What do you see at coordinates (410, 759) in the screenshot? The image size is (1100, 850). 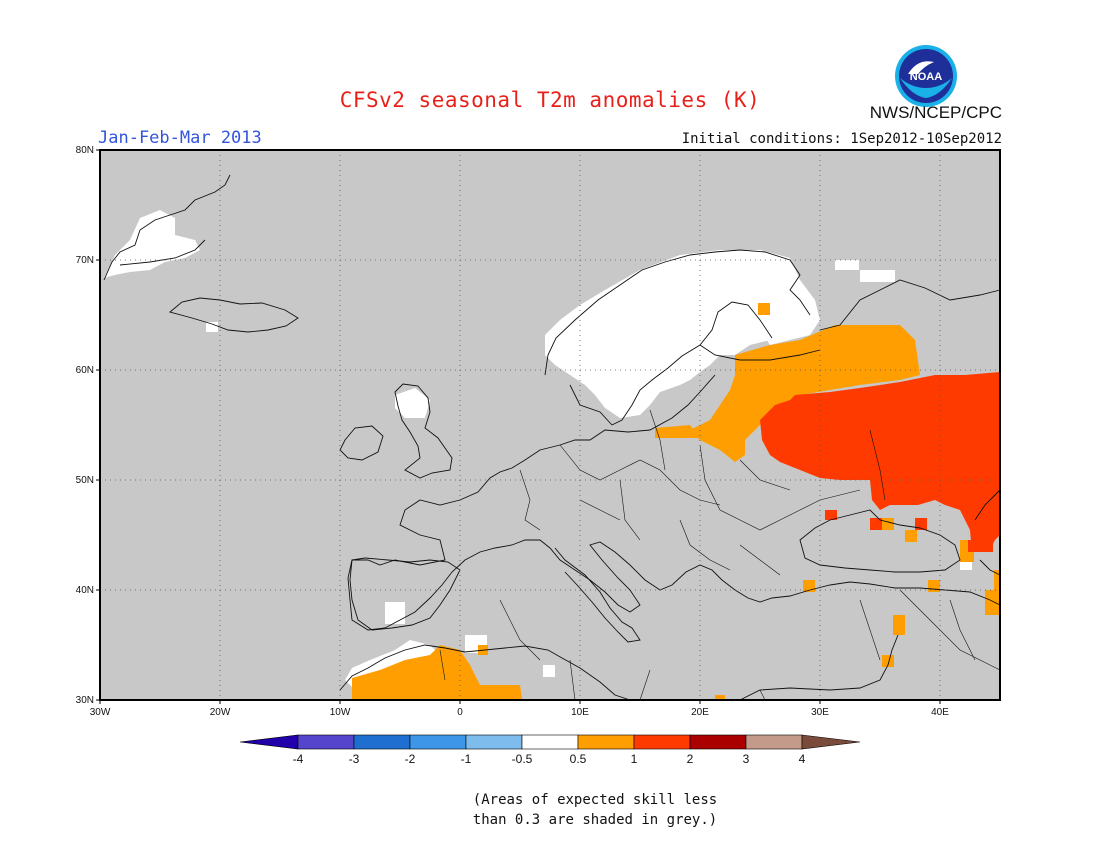 I see `legend-tick-label: -2` at bounding box center [410, 759].